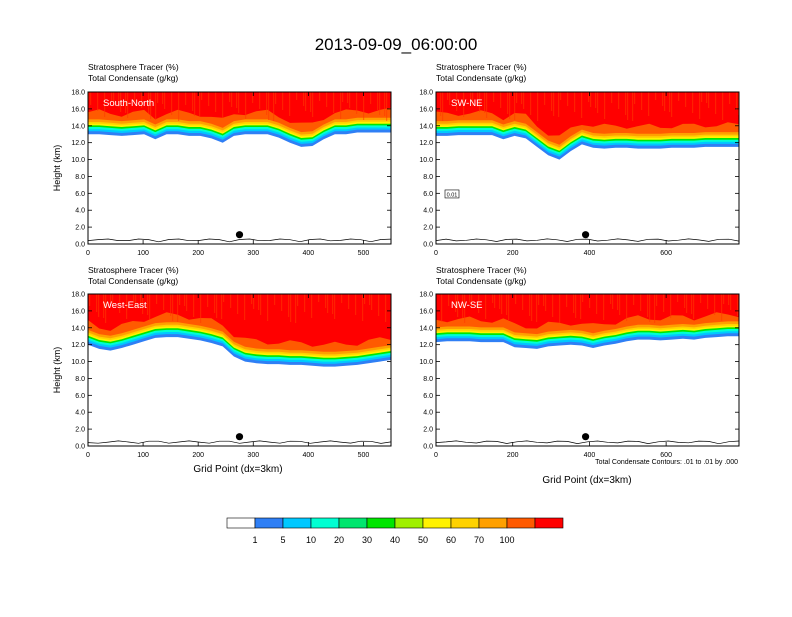  What do you see at coordinates (133, 67) in the screenshot?
I see `panel-1-subtitle-1: Stratosphere Tracer (%)` at bounding box center [133, 67].